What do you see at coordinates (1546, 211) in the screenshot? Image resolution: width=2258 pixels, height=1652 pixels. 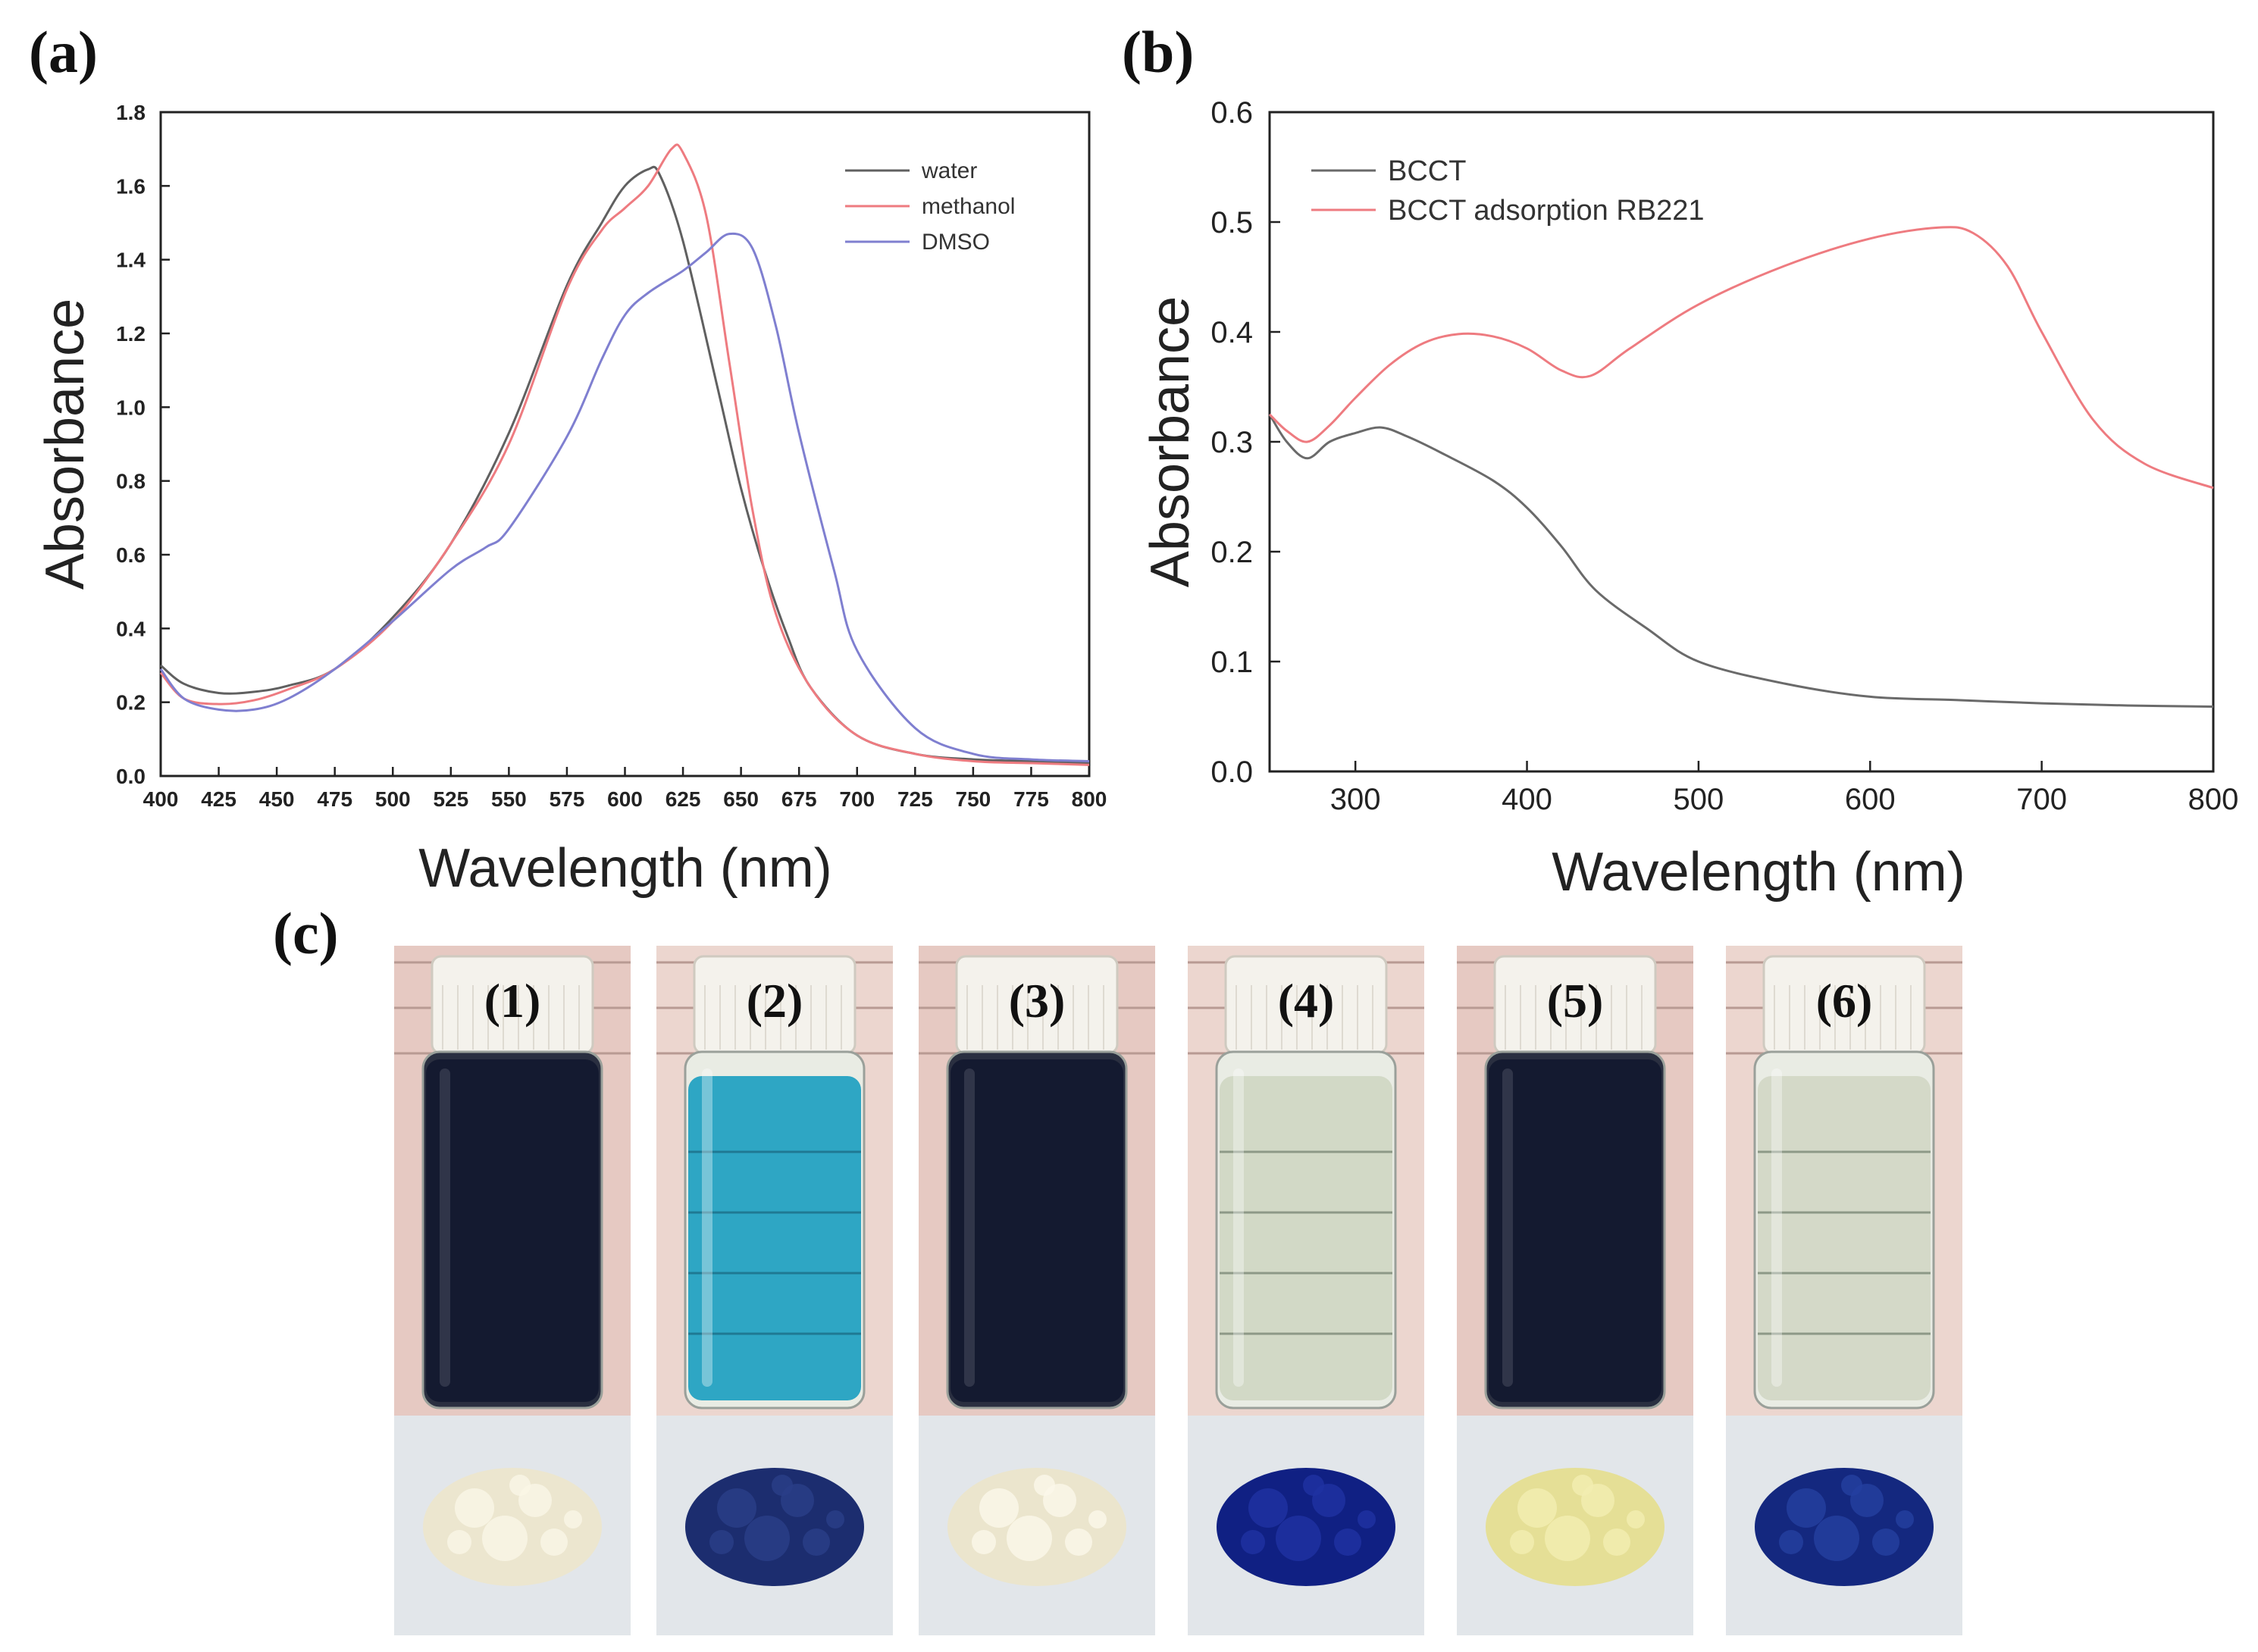 I see `b-legend-label: BCCT adsorption RB221` at bounding box center [1546, 211].